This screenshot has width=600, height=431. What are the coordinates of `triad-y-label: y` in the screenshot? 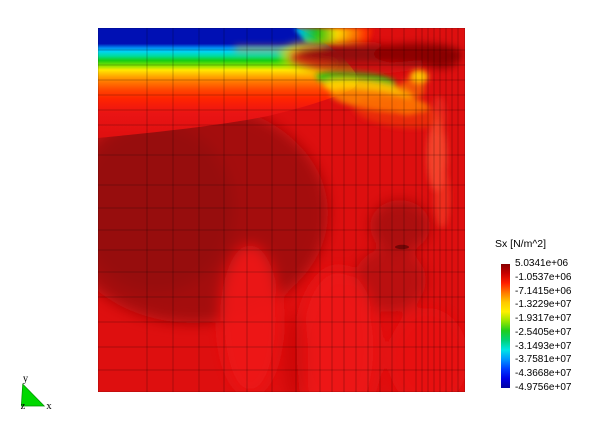 It's located at (26, 379).